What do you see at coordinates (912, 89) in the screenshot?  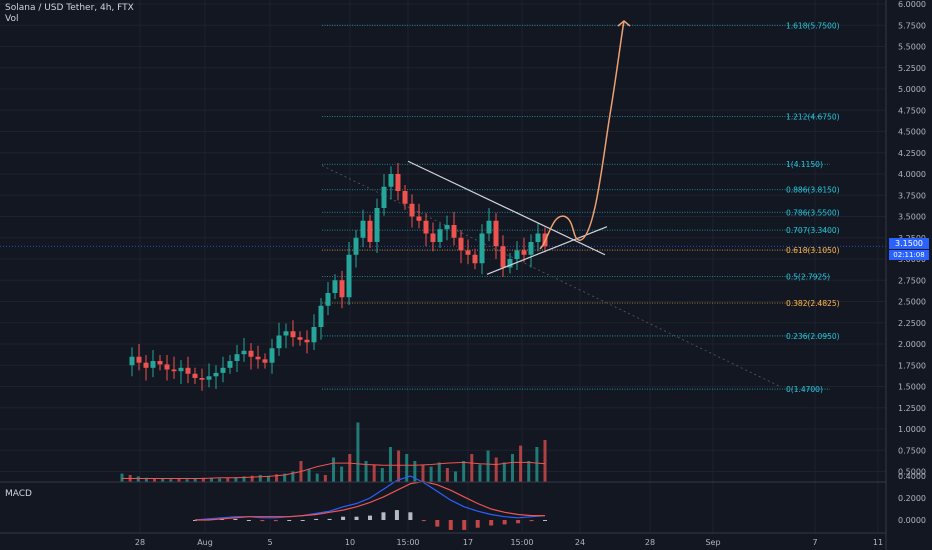 I see `y-tick-label: 5.0000` at bounding box center [912, 89].